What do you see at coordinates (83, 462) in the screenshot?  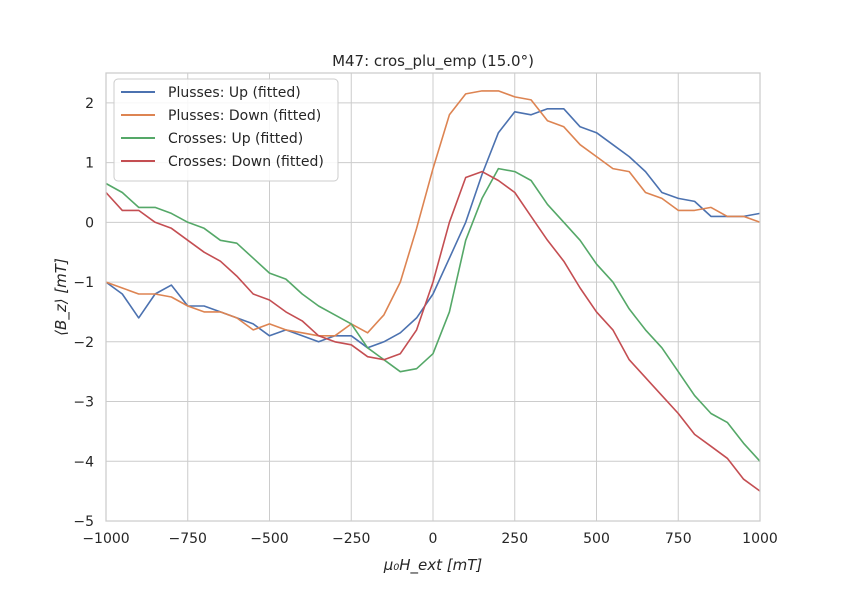 I see `y-tick-label: −4` at bounding box center [83, 462].